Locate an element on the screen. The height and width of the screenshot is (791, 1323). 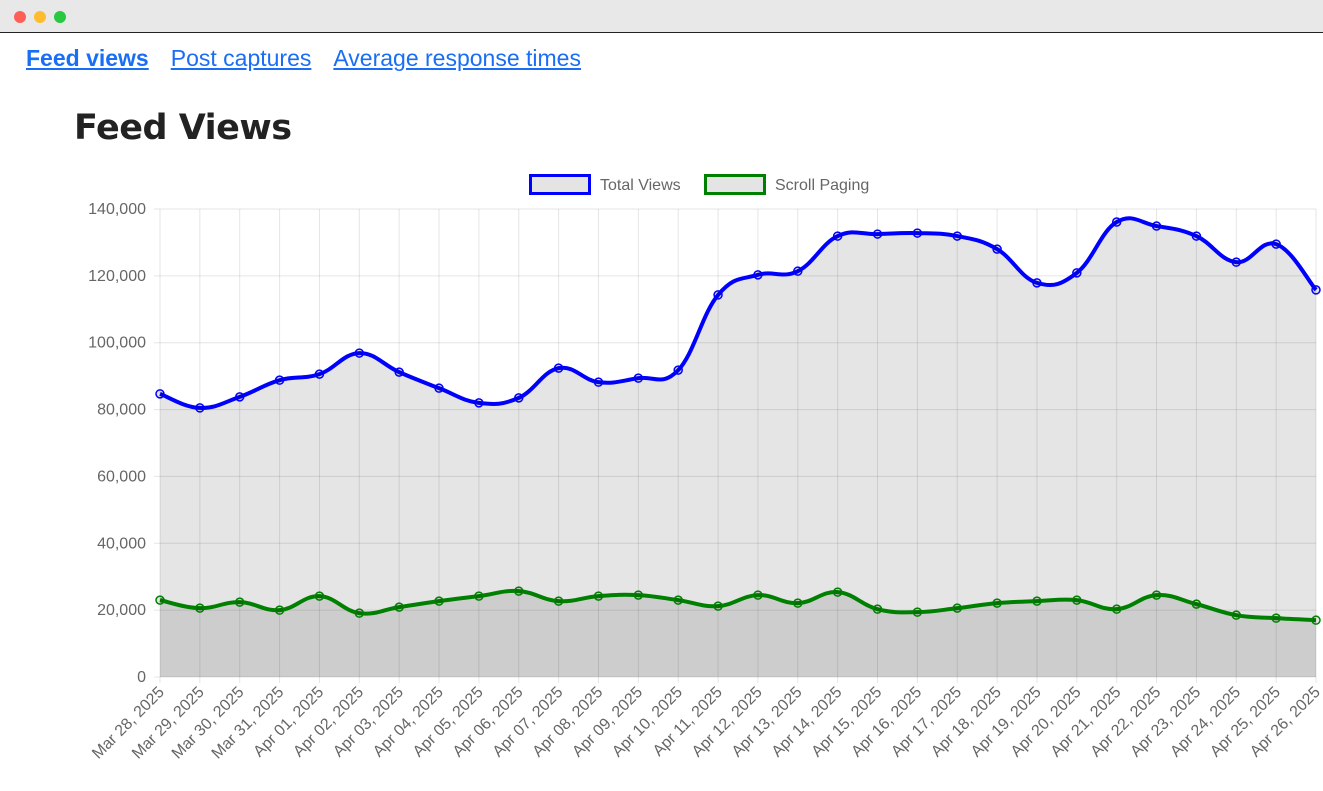
scroll-paging-area is located at coordinates (738, 633).